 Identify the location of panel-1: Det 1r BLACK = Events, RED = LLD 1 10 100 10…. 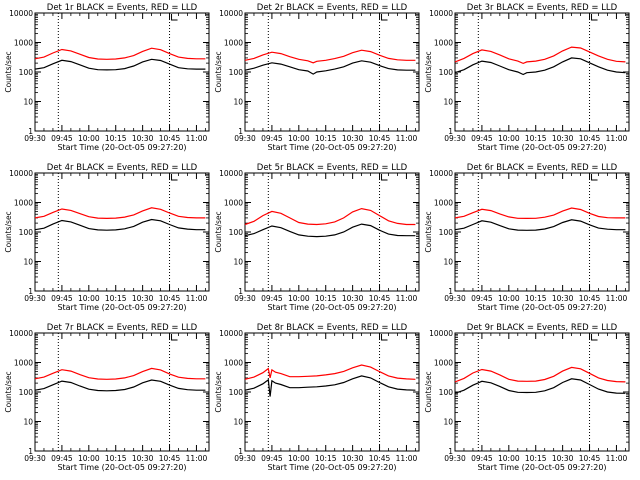
(107, 77).